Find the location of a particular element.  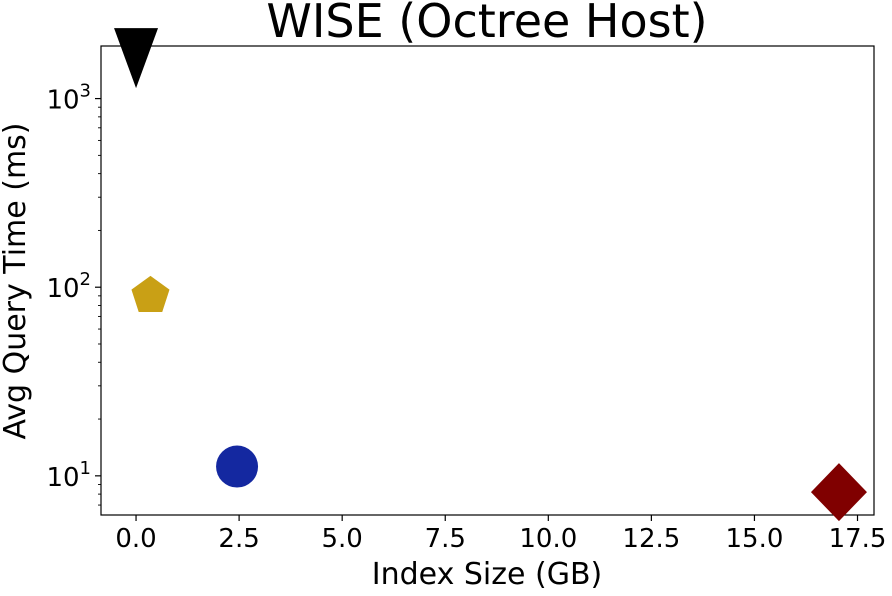

x-tick-label: 7.5 is located at coordinates (445, 539).